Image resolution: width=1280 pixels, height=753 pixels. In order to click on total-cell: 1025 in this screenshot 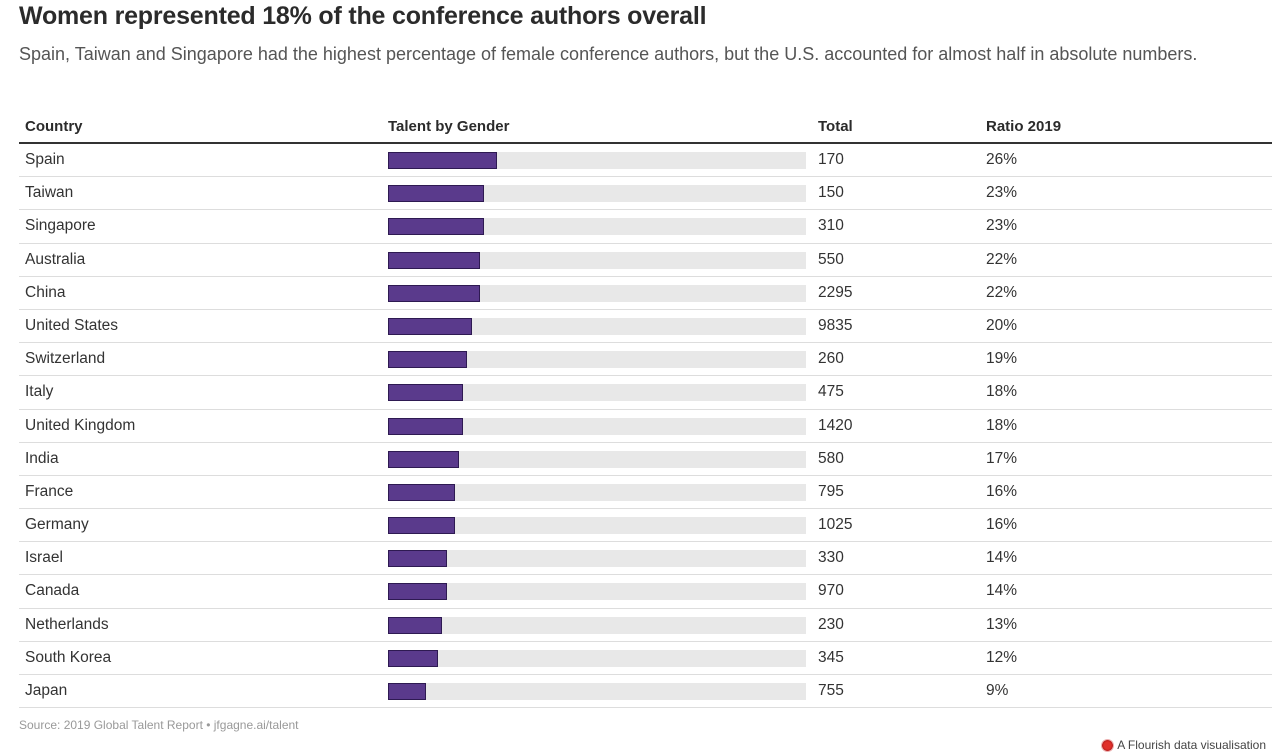, I will do `click(835, 525)`.